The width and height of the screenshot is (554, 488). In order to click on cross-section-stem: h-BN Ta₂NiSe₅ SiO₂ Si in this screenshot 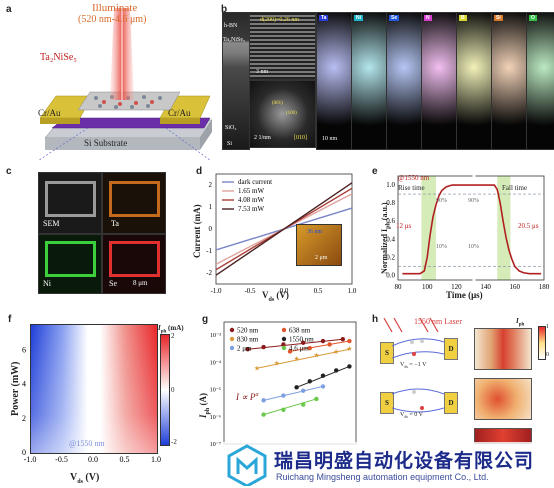, I will do `click(236, 81)`.